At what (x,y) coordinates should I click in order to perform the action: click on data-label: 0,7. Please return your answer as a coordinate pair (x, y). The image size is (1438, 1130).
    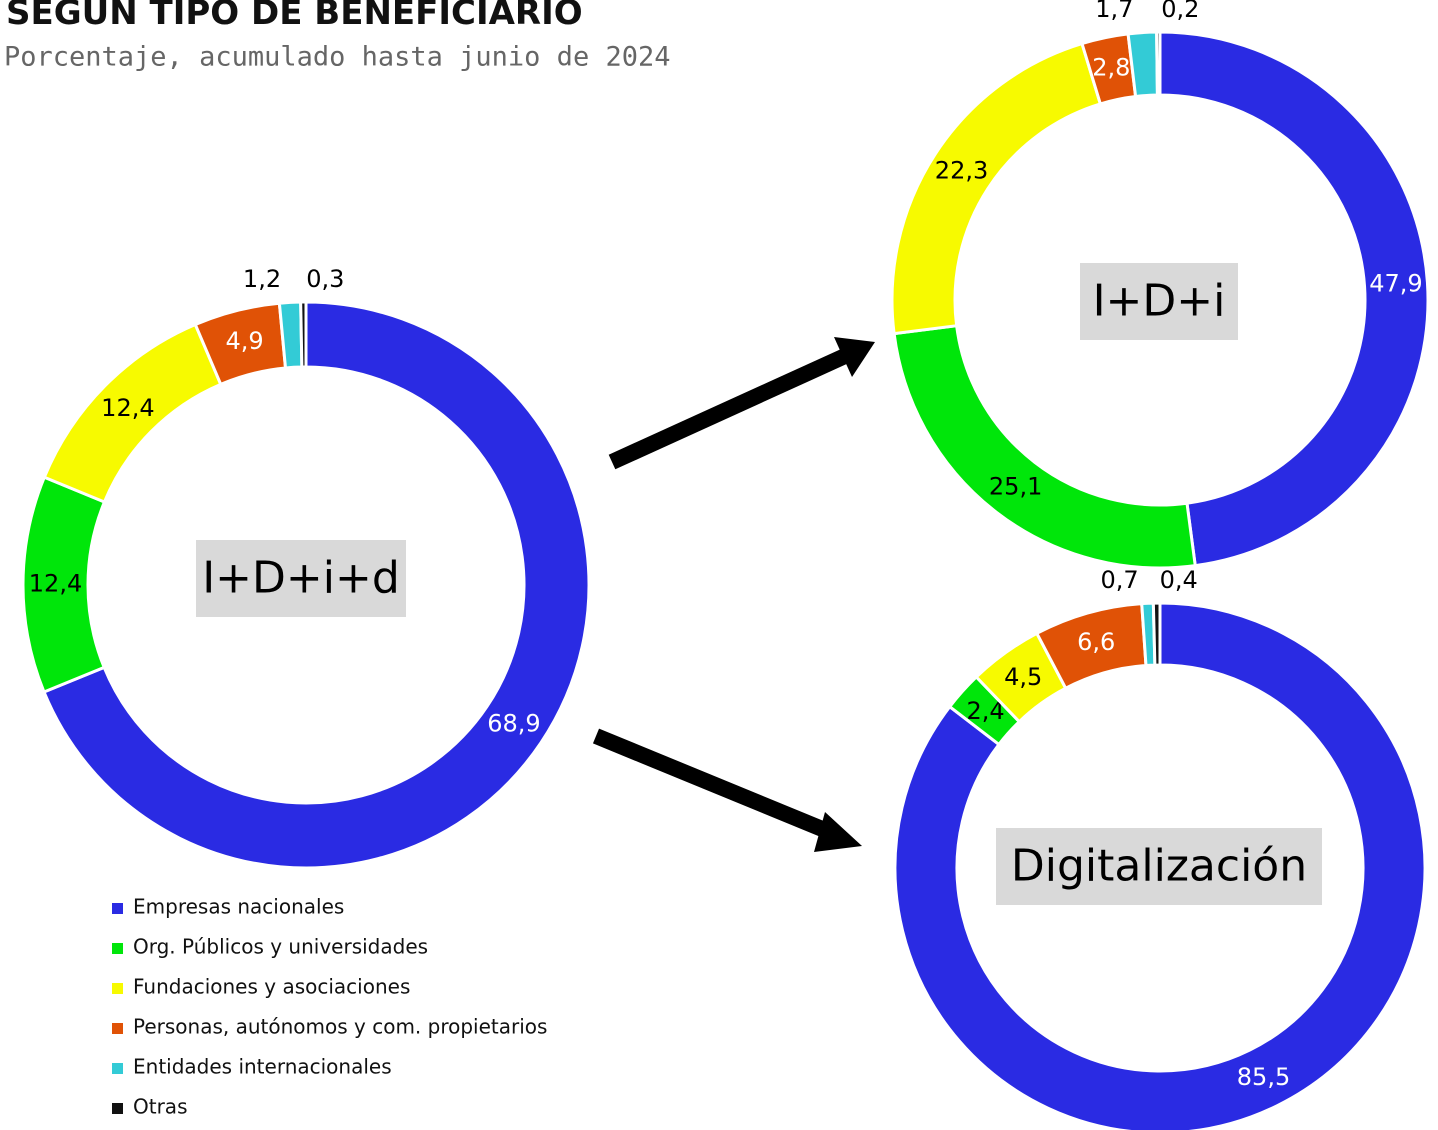
    Looking at the image, I should click on (1119, 580).